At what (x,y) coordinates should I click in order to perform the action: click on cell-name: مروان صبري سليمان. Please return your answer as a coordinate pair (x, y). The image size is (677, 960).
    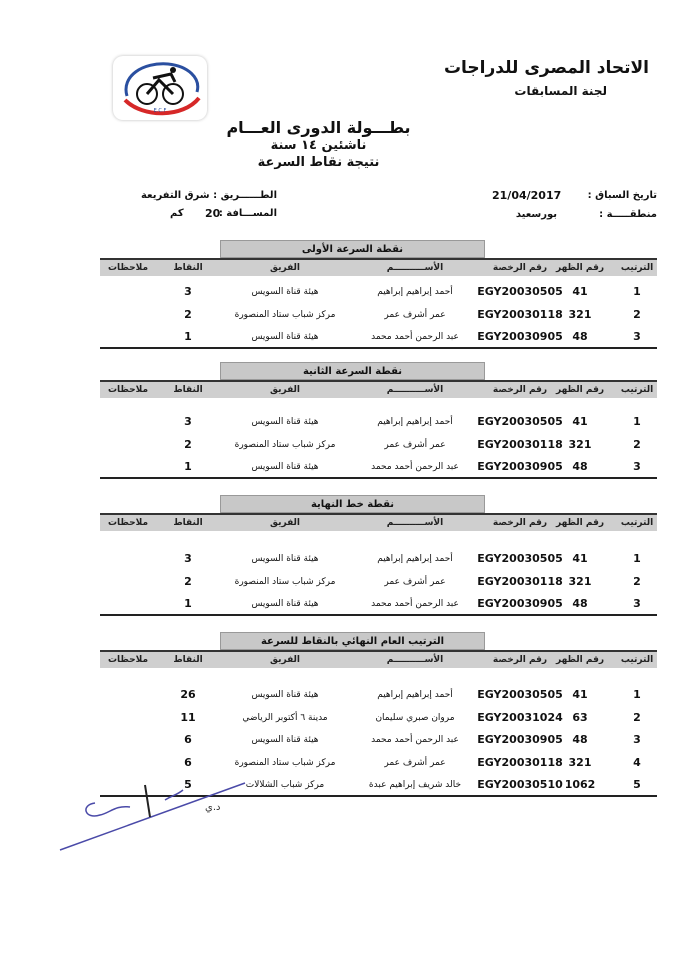
    Looking at the image, I should click on (415, 717).